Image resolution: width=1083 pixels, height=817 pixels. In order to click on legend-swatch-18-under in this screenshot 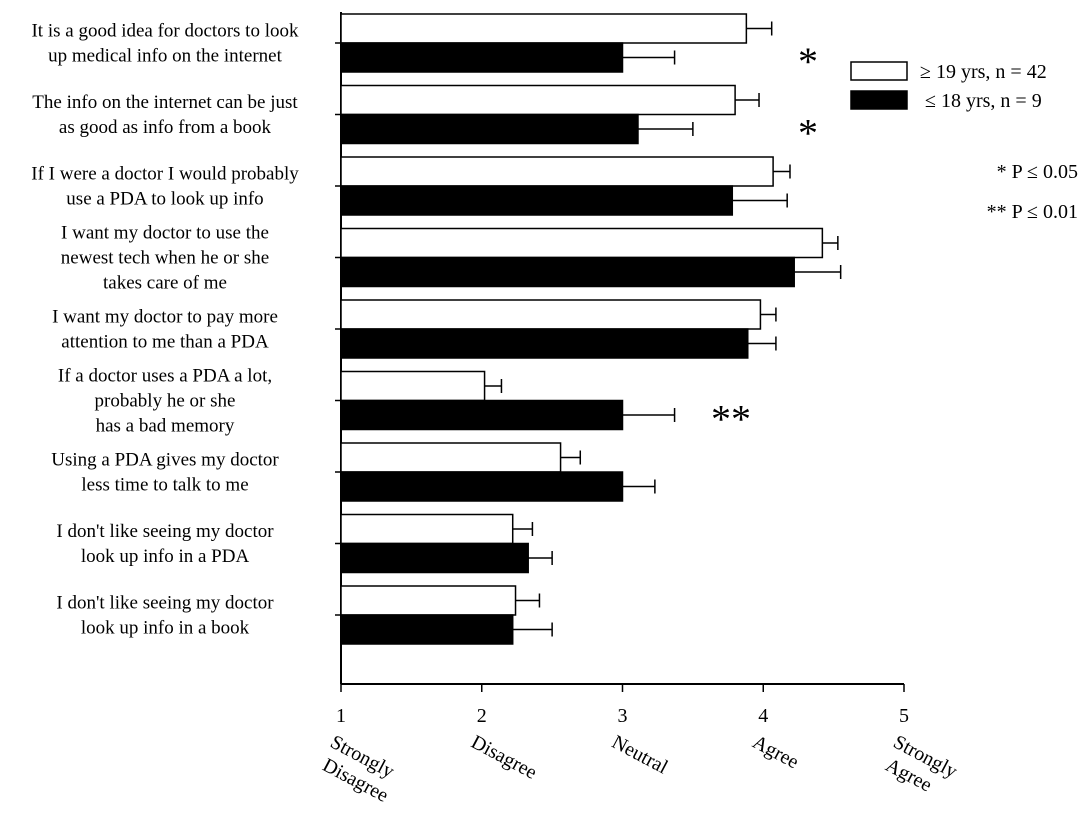, I will do `click(879, 100)`.